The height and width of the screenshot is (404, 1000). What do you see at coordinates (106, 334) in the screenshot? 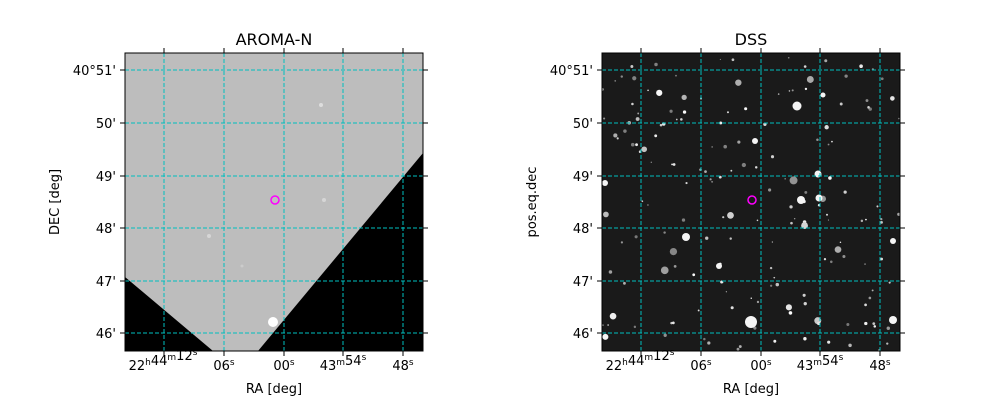
I see `y-tick-label: 46'` at bounding box center [106, 334].